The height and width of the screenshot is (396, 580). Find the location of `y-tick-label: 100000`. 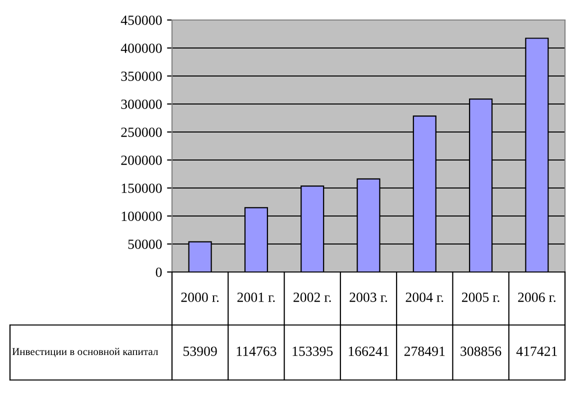

y-tick-label: 100000 is located at coordinates (142, 216).